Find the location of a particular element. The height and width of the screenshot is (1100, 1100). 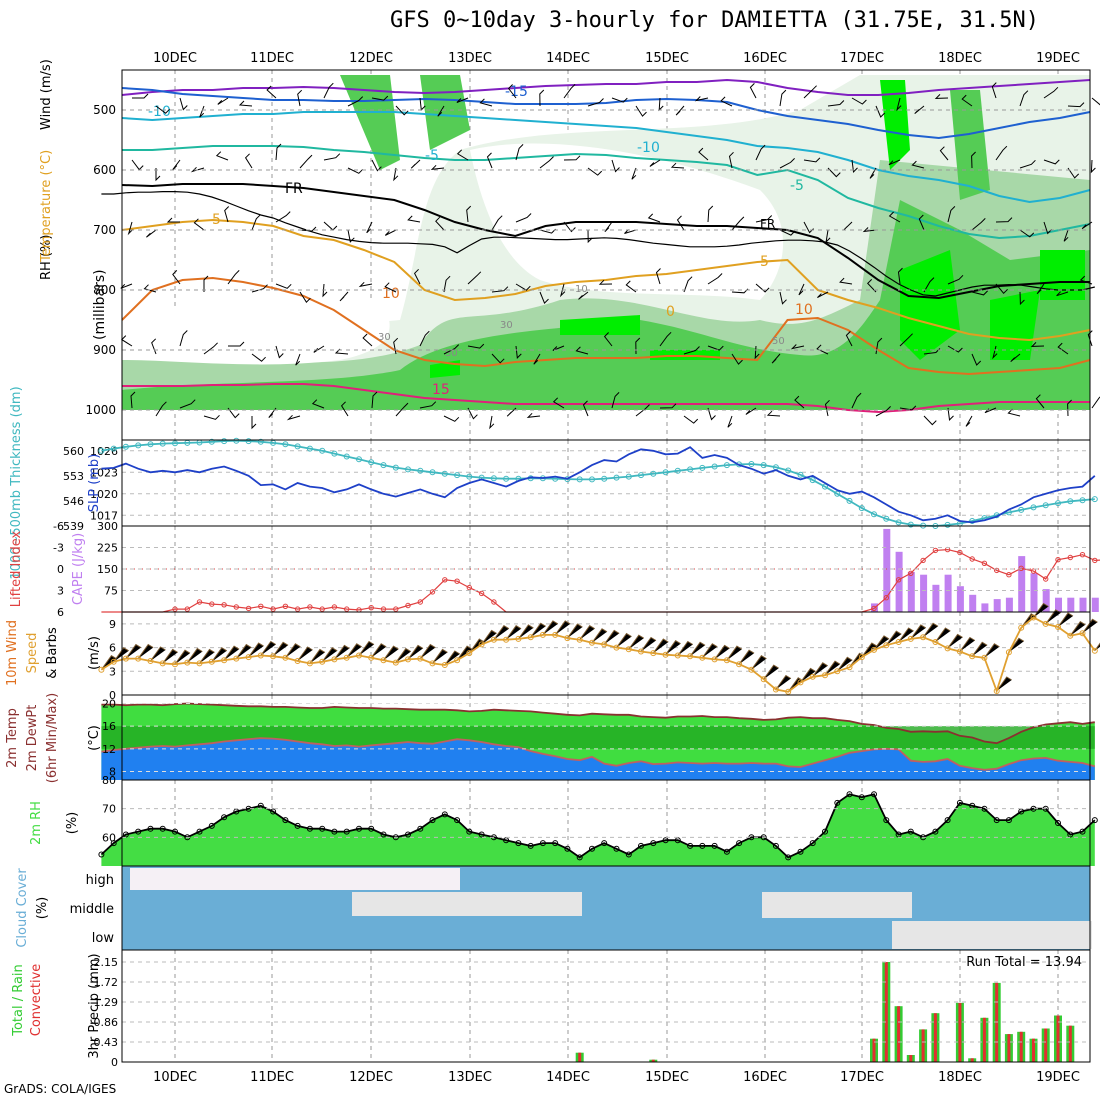

pressure-tick: 500 is located at coordinates (104, 110).